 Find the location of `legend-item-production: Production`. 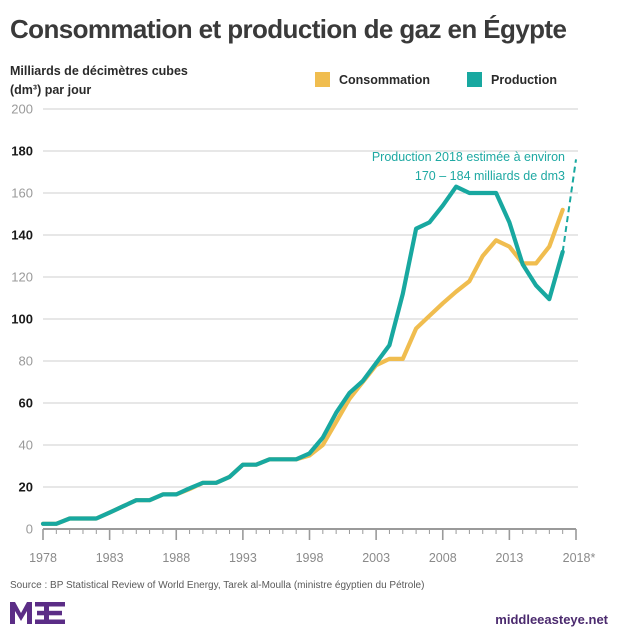

legend-item-production: Production is located at coordinates (512, 79).